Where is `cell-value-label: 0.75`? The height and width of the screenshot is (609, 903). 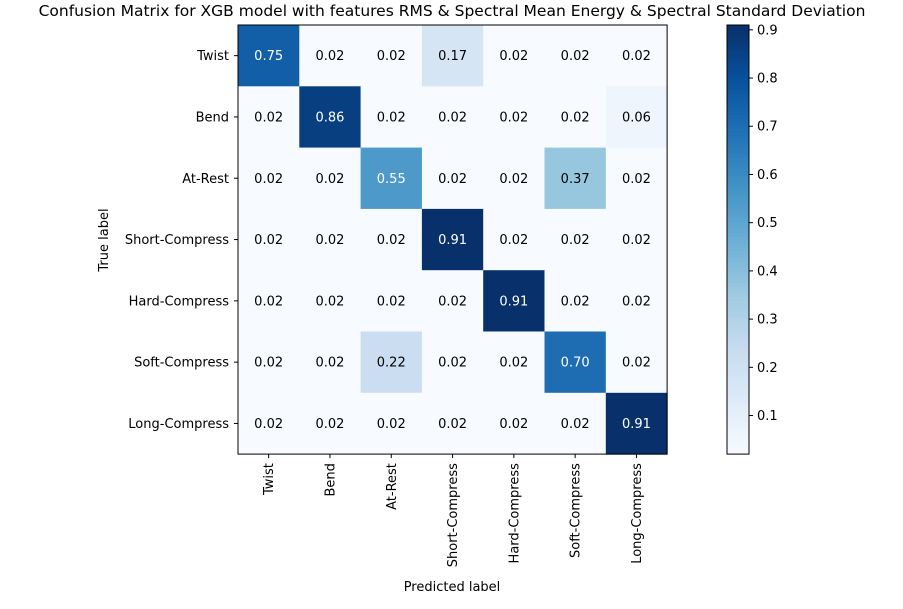
cell-value-label: 0.75 is located at coordinates (268, 56).